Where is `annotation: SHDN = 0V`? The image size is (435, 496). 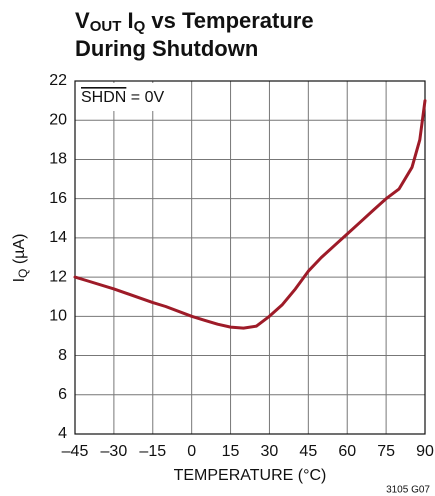 annotation: SHDN = 0V is located at coordinates (122, 97).